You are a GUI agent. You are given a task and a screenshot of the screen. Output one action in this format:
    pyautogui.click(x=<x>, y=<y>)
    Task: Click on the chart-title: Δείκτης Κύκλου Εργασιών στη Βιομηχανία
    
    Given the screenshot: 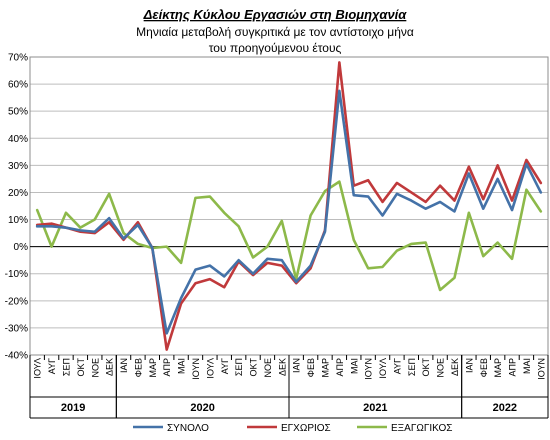 What is the action you would take?
    pyautogui.click(x=275, y=14)
    